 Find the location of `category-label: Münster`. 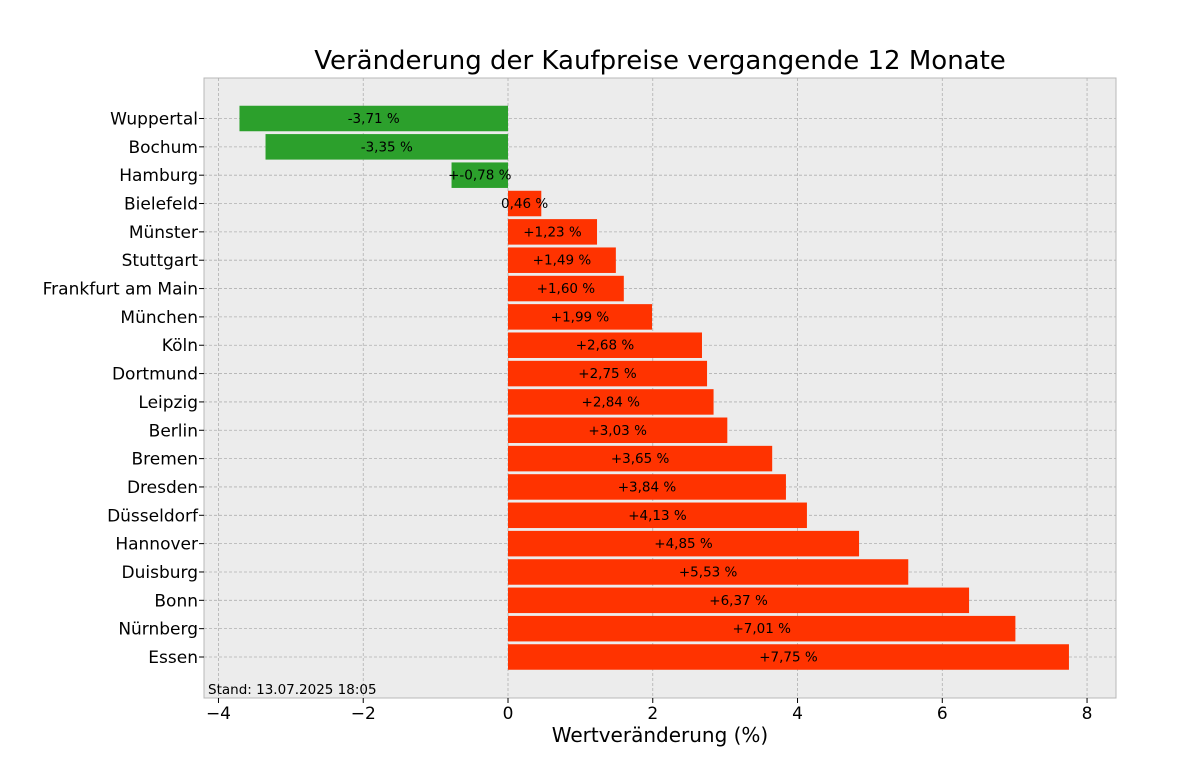

category-label: Münster is located at coordinates (163, 233).